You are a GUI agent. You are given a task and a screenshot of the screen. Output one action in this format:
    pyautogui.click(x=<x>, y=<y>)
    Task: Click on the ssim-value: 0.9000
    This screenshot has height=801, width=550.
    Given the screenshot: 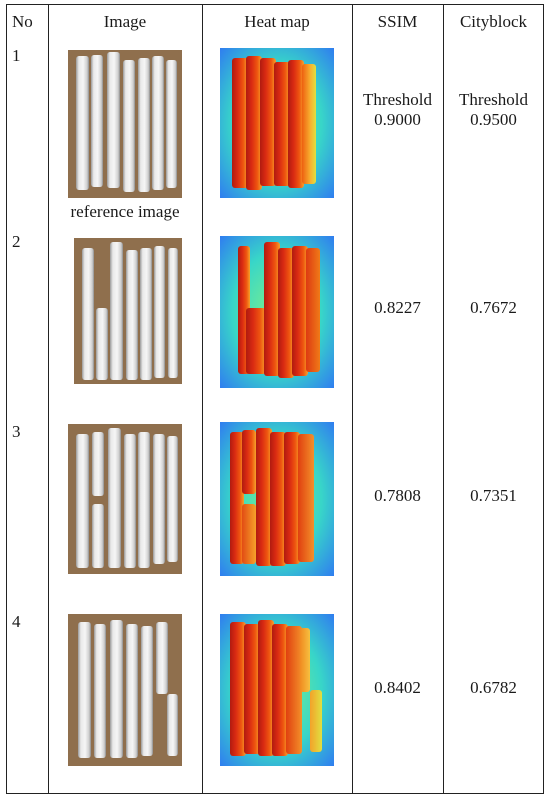 What is the action you would take?
    pyautogui.click(x=397, y=119)
    